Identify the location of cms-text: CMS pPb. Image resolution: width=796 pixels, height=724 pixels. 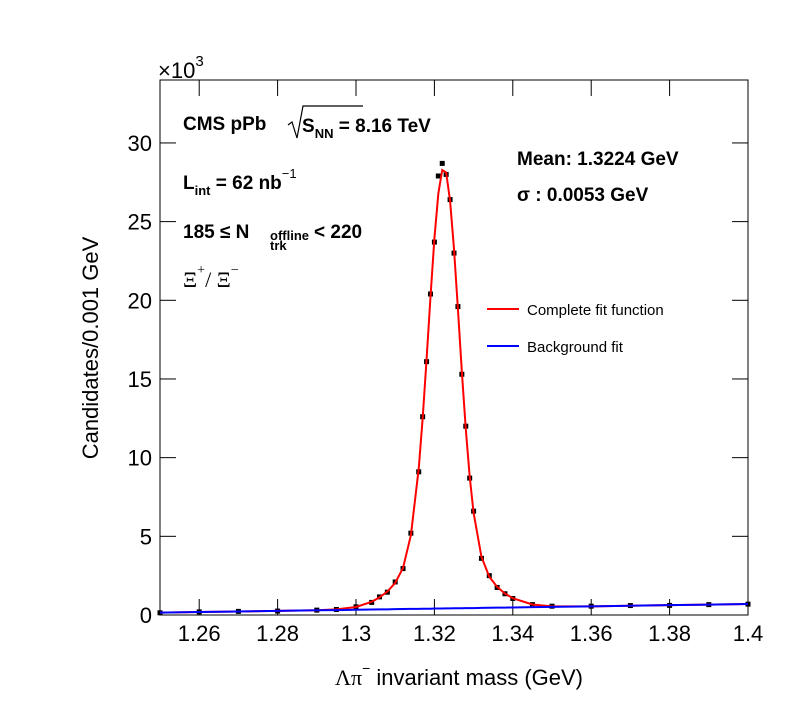
(224, 124).